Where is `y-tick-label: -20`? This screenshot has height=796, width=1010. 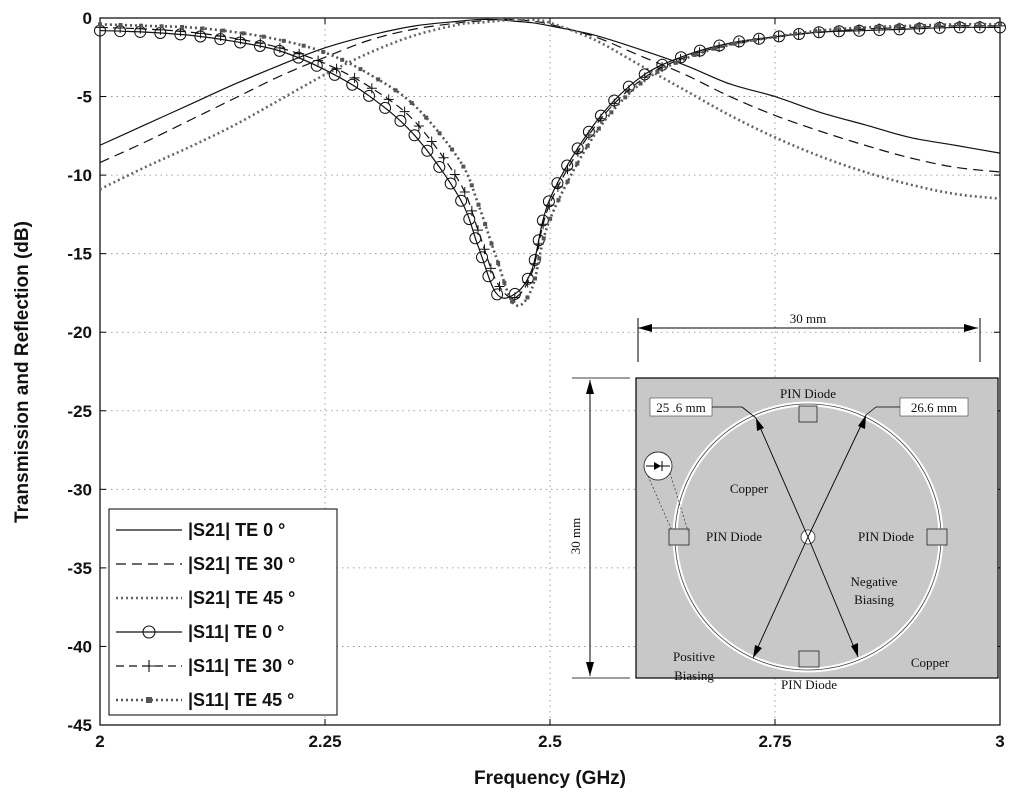
y-tick-label: -20 is located at coordinates (79, 332).